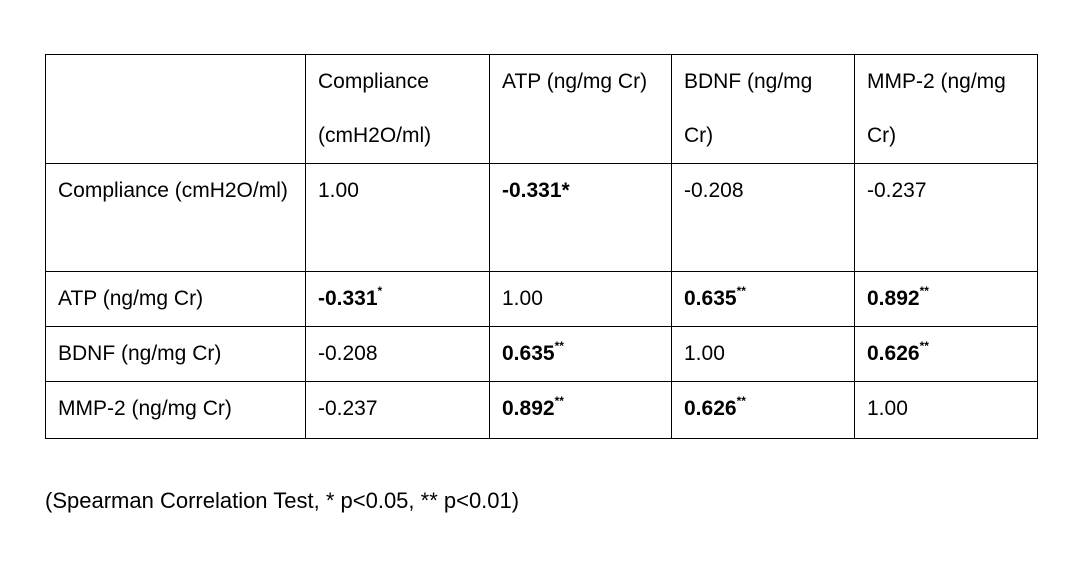  I want to click on row-label: Compliance (cmH2O/ml), so click(175, 217).